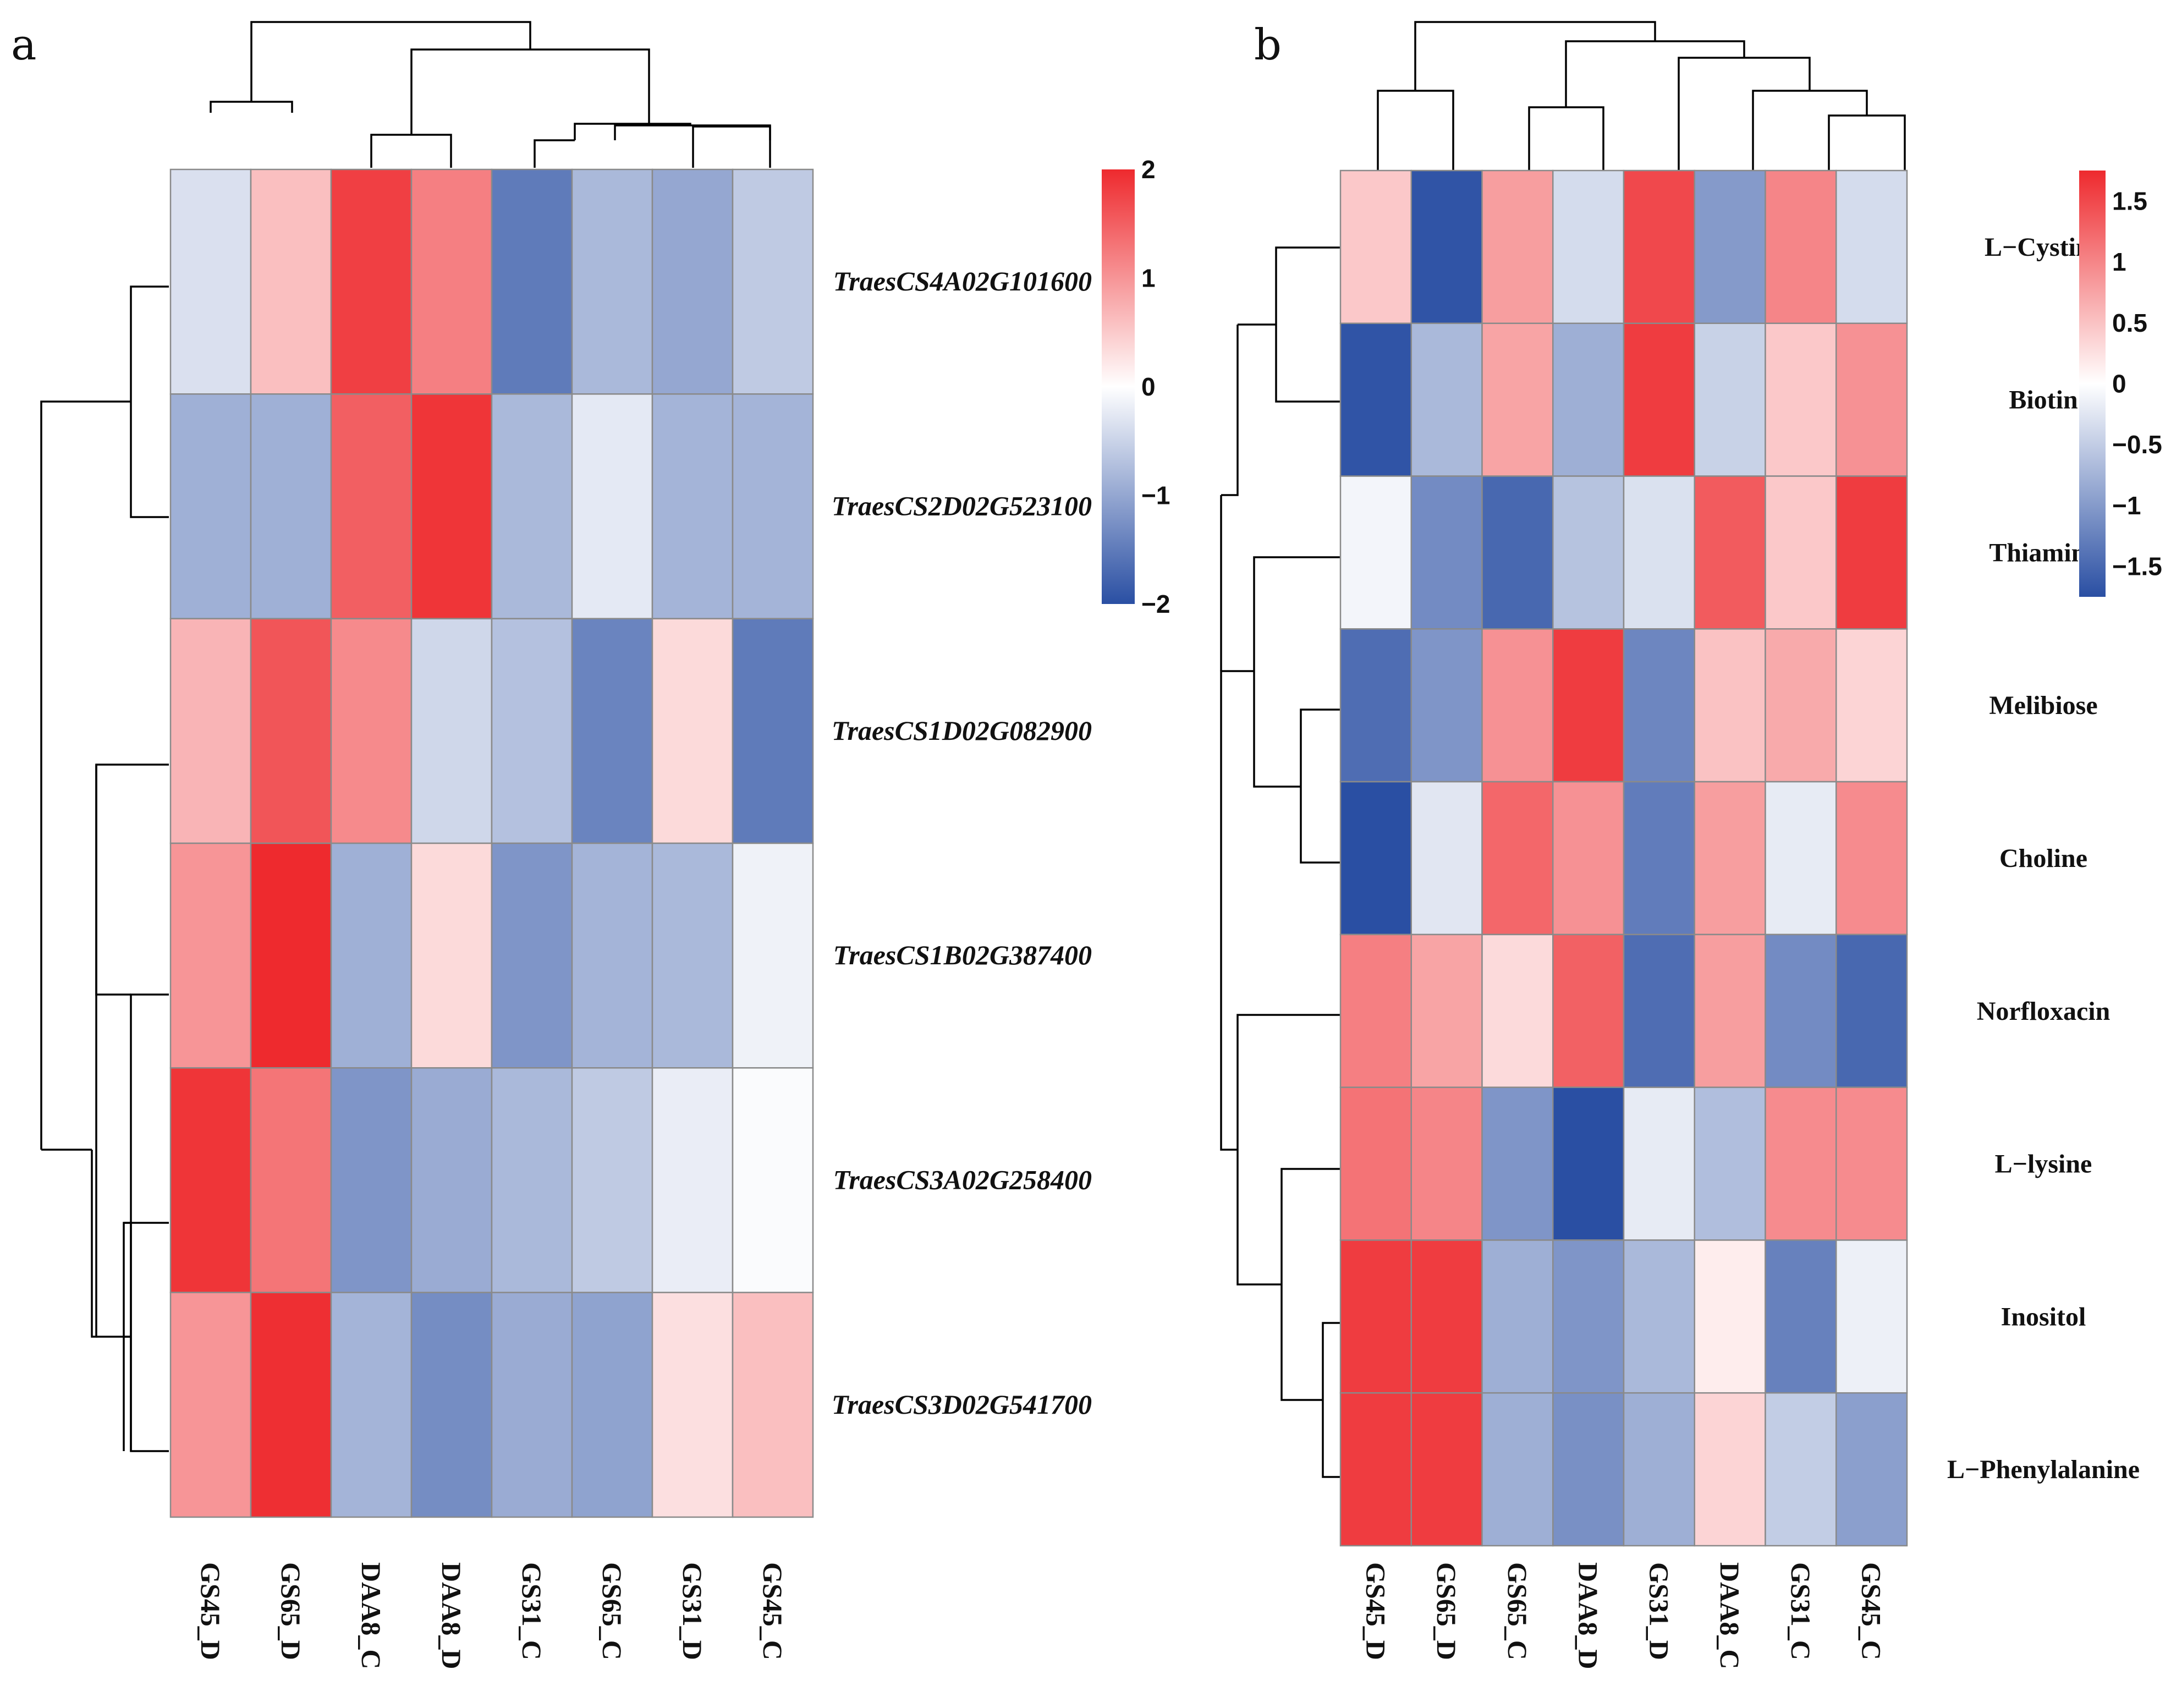  I want to click on row-label-b-6: L−lysine, so click(2043, 1164).